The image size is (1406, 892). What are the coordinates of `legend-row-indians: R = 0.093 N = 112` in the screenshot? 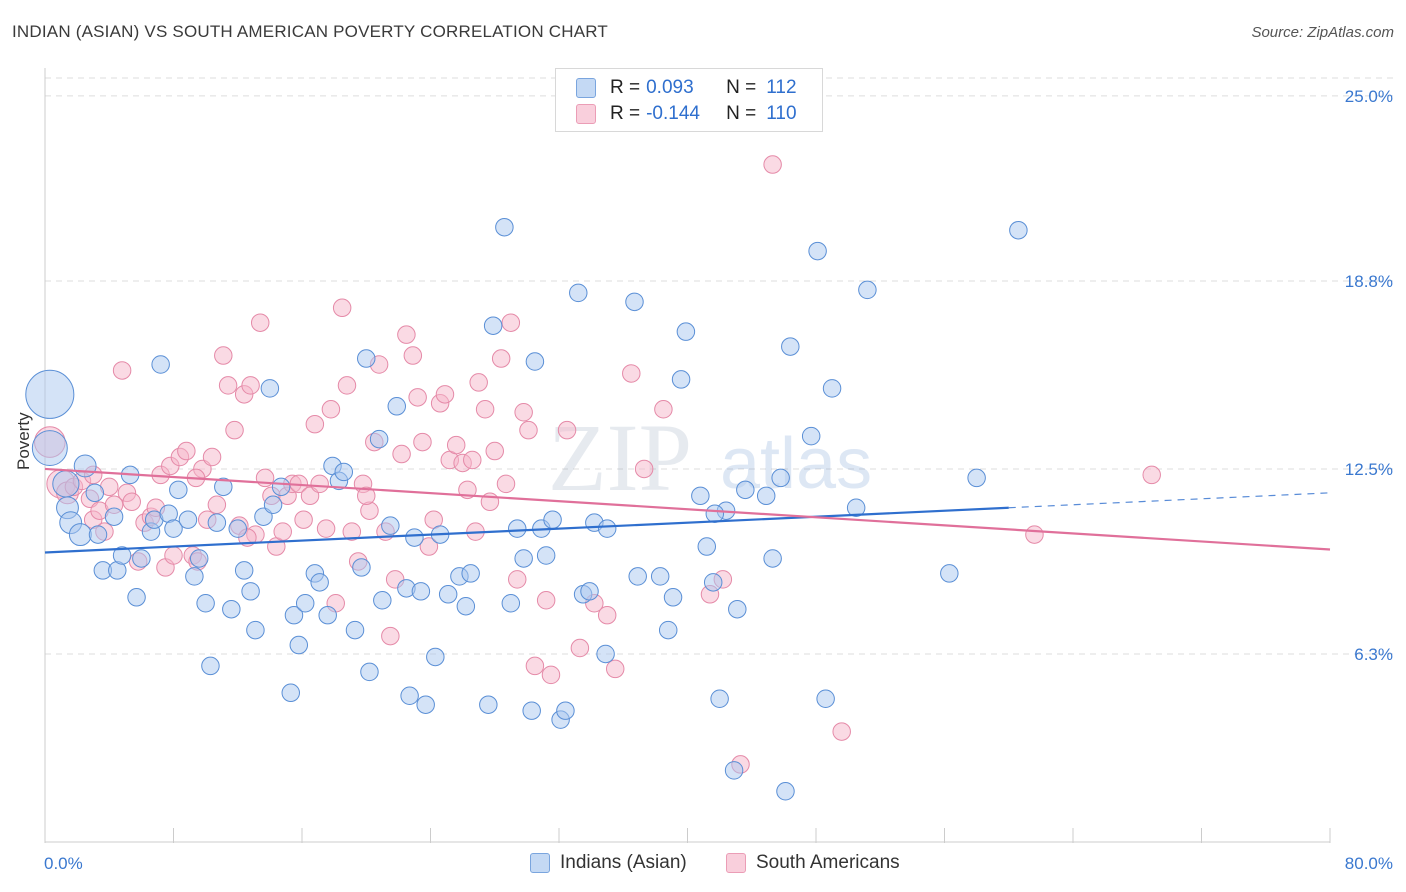 It's located at (686, 88).